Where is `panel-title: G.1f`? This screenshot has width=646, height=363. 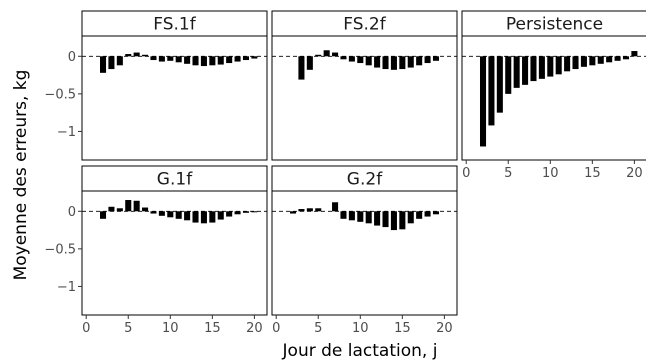 panel-title: G.1f is located at coordinates (175, 180).